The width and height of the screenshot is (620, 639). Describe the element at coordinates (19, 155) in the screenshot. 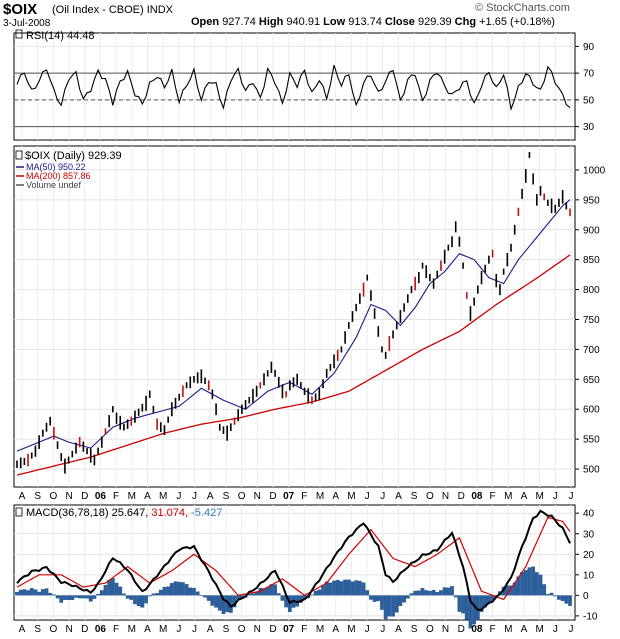

I see `price-legend-swatch` at that location.